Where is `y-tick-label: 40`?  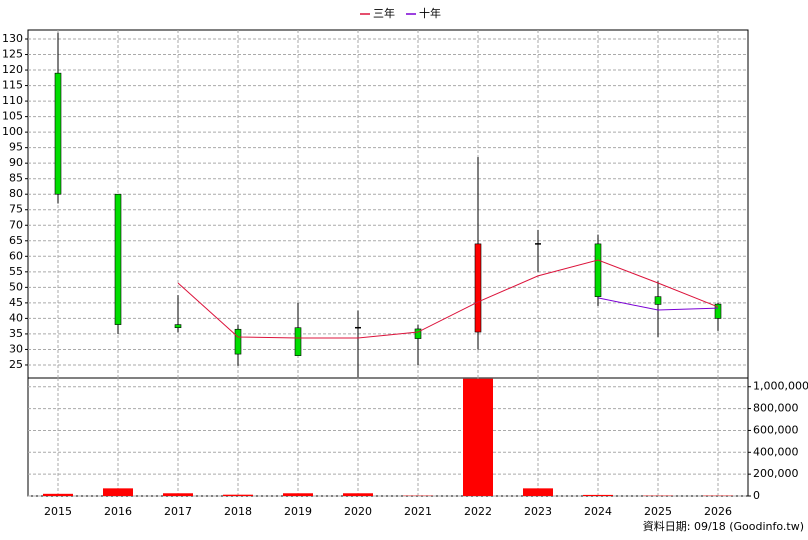 y-tick-label: 40 is located at coordinates (16, 317).